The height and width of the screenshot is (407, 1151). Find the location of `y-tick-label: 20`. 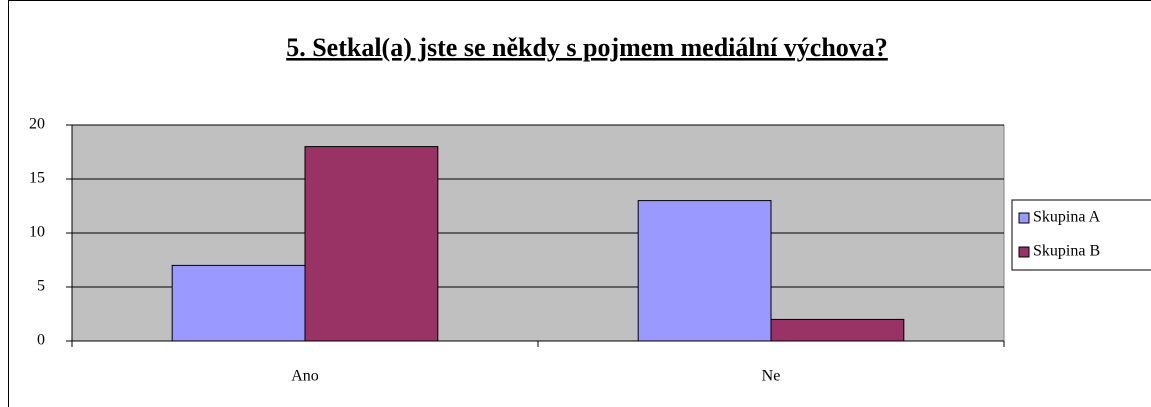

y-tick-label: 20 is located at coordinates (37, 124).